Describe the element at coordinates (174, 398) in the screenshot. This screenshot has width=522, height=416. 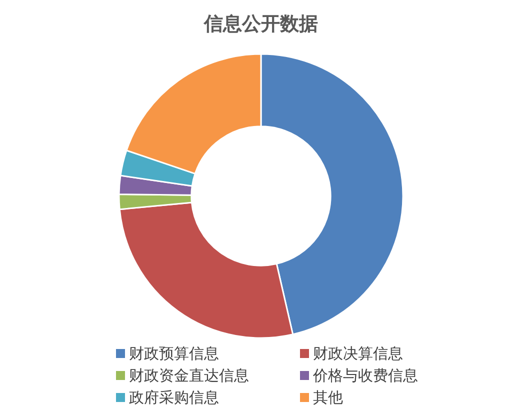
I see `legend-label: 政府采购信息` at that location.